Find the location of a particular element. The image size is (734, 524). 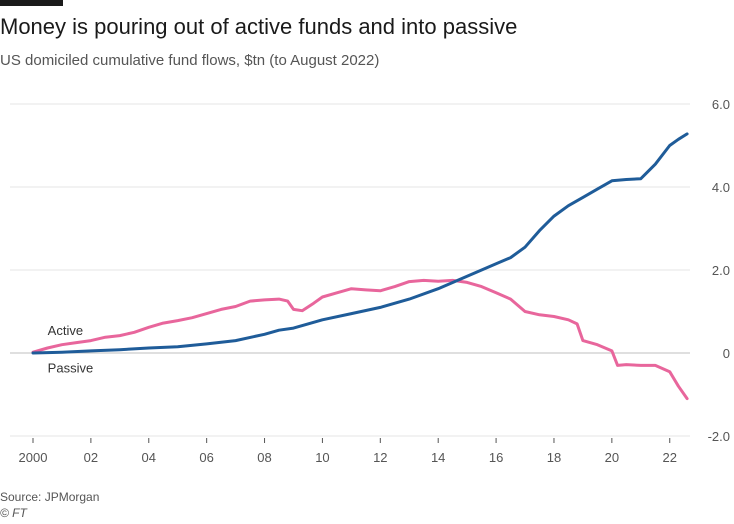

y-tick-label: 2.0 is located at coordinates (721, 270).